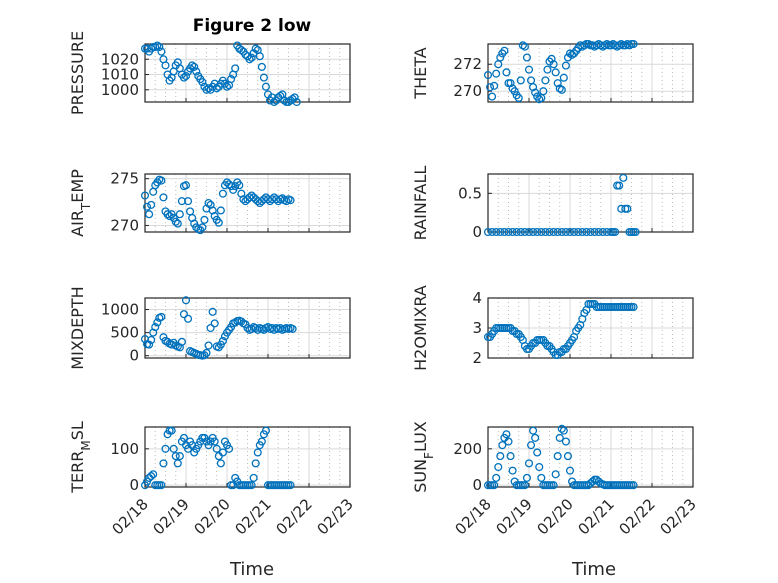 Image resolution: width=778 pixels, height=583 pixels. What do you see at coordinates (124, 225) in the screenshot?
I see `y-tick-label: 270` at bounding box center [124, 225].